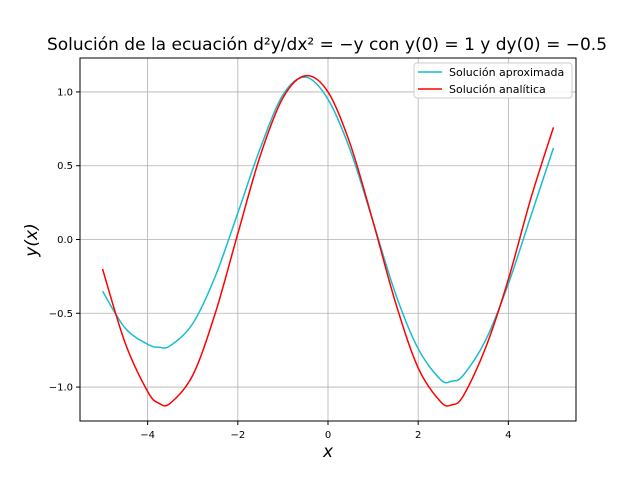 The width and height of the screenshot is (640, 485). I want to click on y-axis-label: y(x), so click(32, 240).